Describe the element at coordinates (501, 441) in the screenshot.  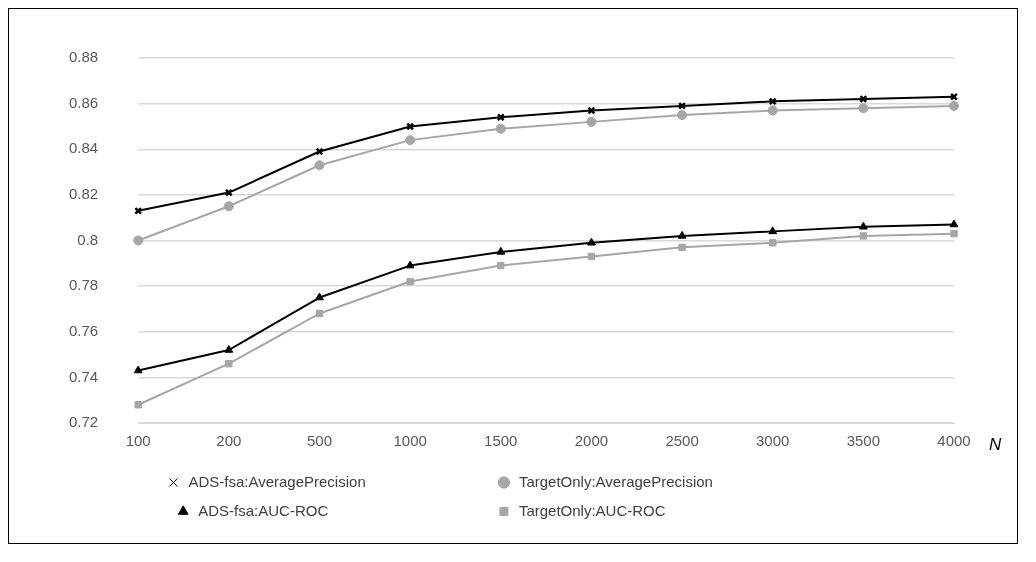
I see `x-tick-label: 1500` at that location.